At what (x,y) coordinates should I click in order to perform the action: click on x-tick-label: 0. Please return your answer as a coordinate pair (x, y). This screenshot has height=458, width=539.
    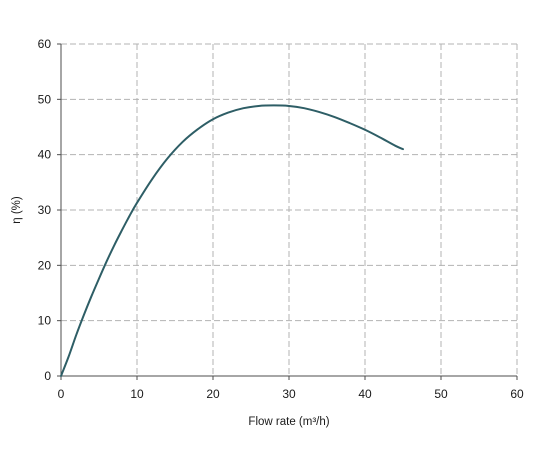
    Looking at the image, I should click on (61, 394).